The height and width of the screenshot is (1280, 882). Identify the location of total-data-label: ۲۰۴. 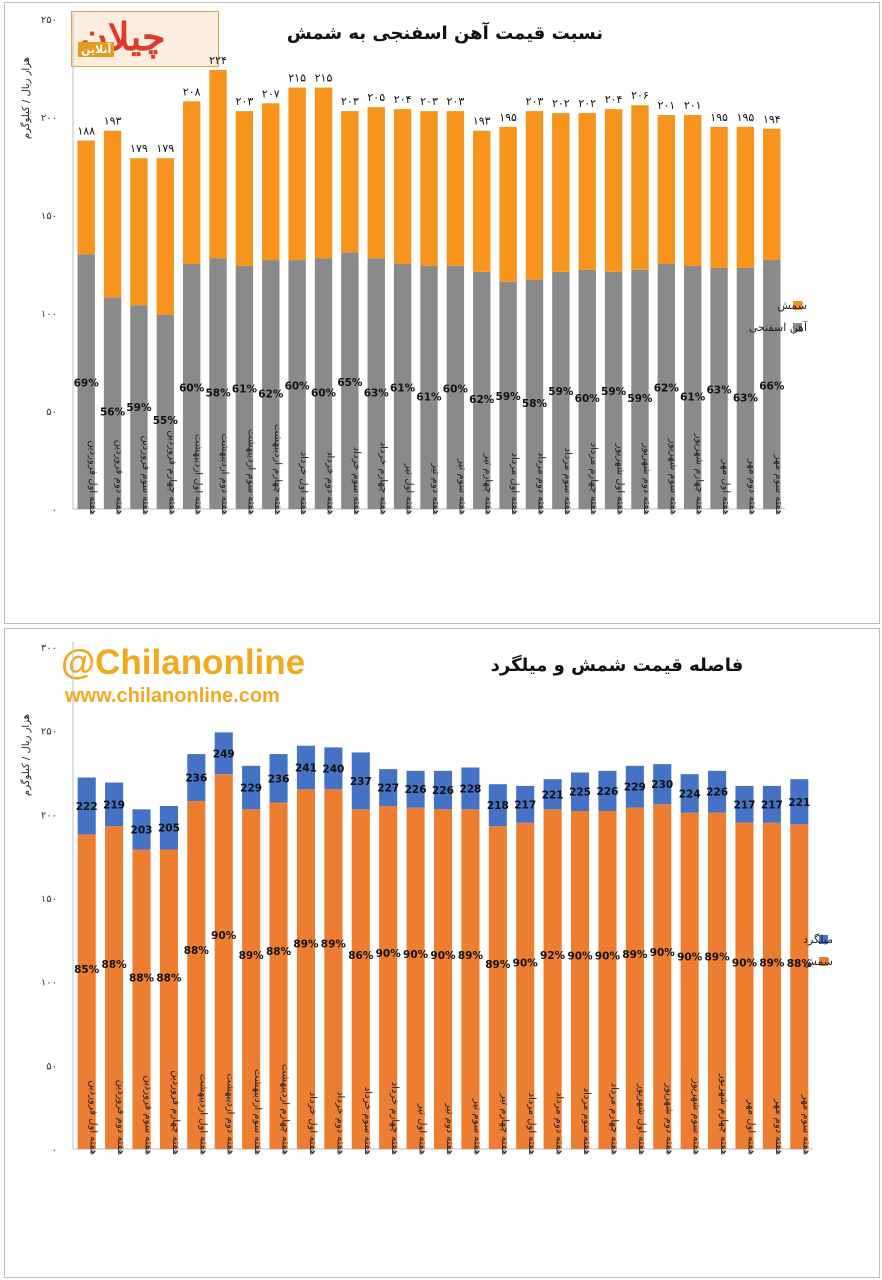
(614, 99).